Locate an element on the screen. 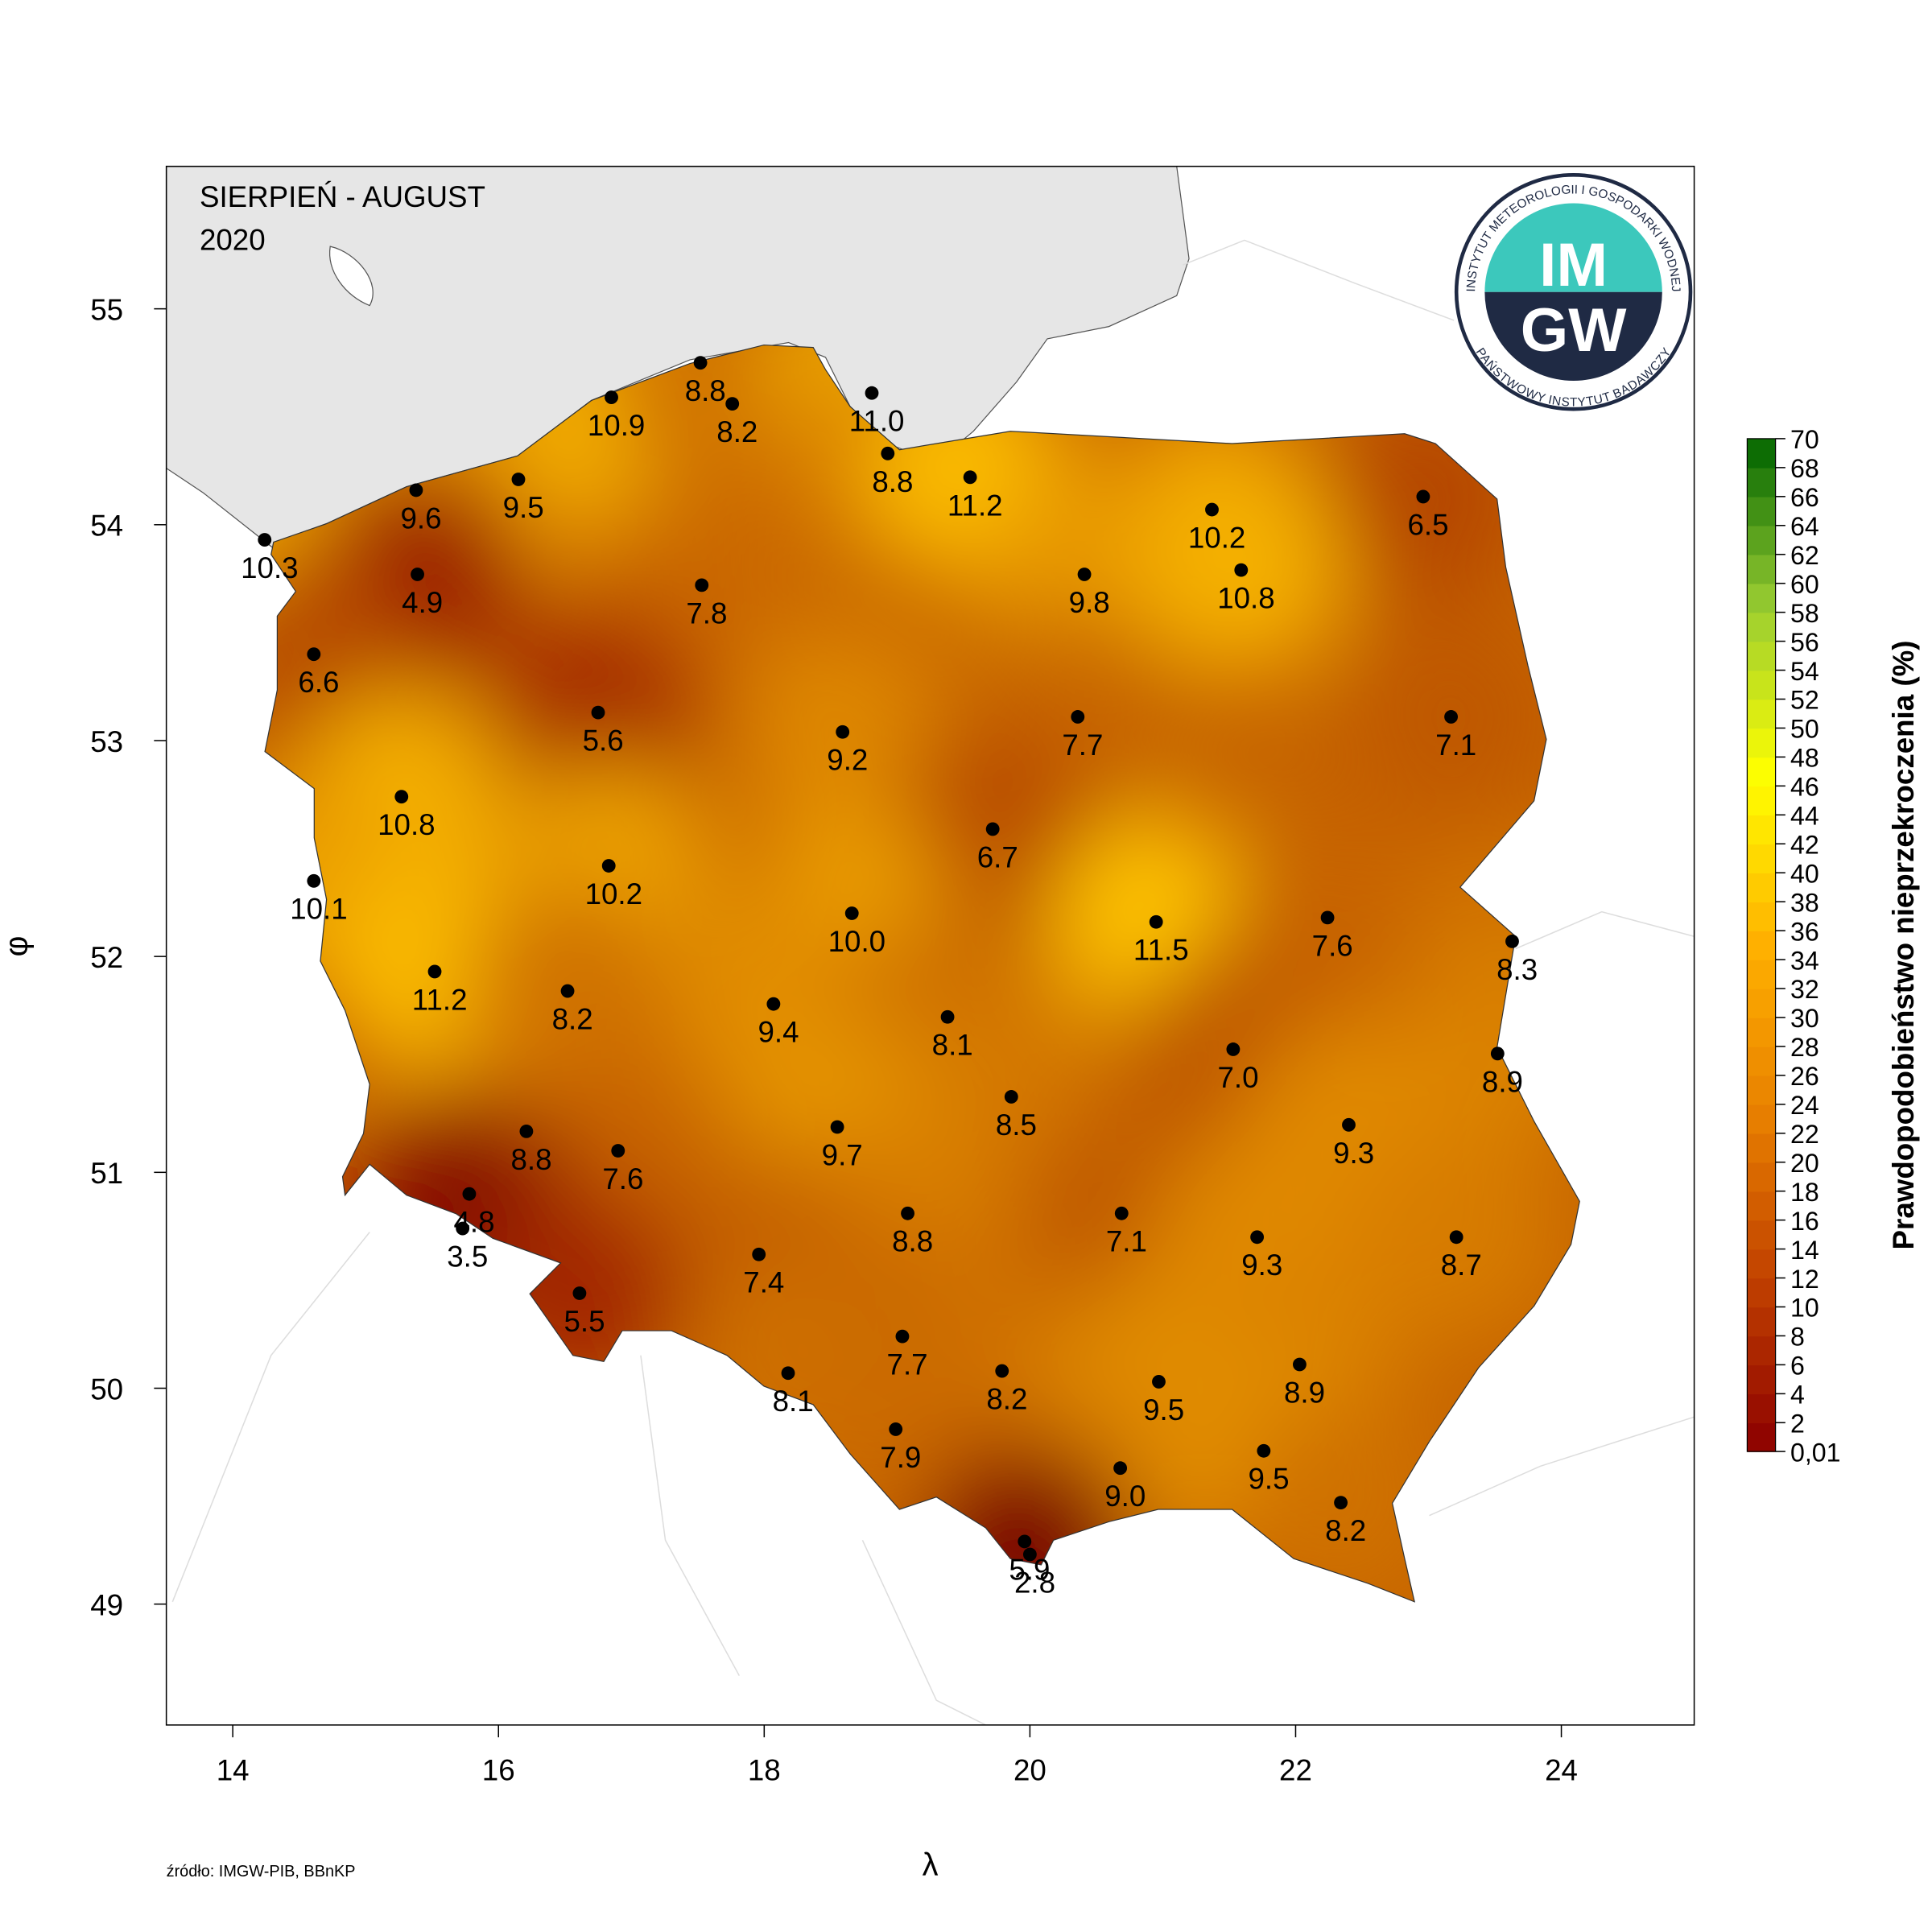 The width and height of the screenshot is (1932, 1932). logo-im: IM is located at coordinates (1573, 265).